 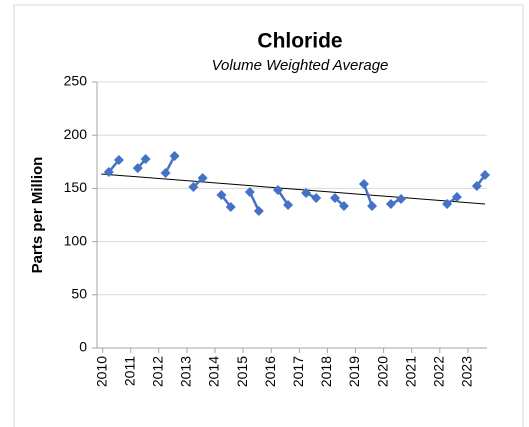 What do you see at coordinates (300, 65) in the screenshot?
I see `chart-subtitle: Volume Weighted Average` at bounding box center [300, 65].